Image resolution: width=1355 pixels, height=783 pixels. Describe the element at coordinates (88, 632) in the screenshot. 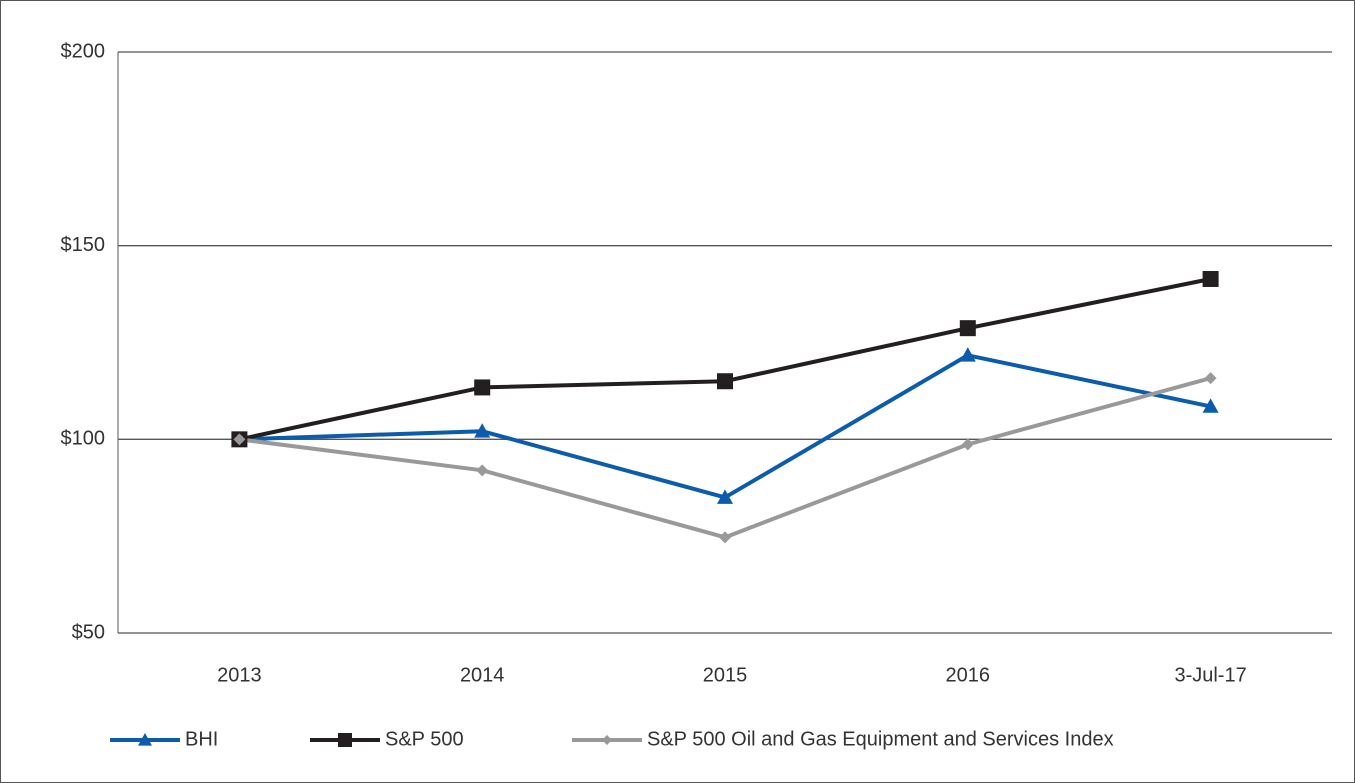

I see `y-tick-label: $50` at that location.